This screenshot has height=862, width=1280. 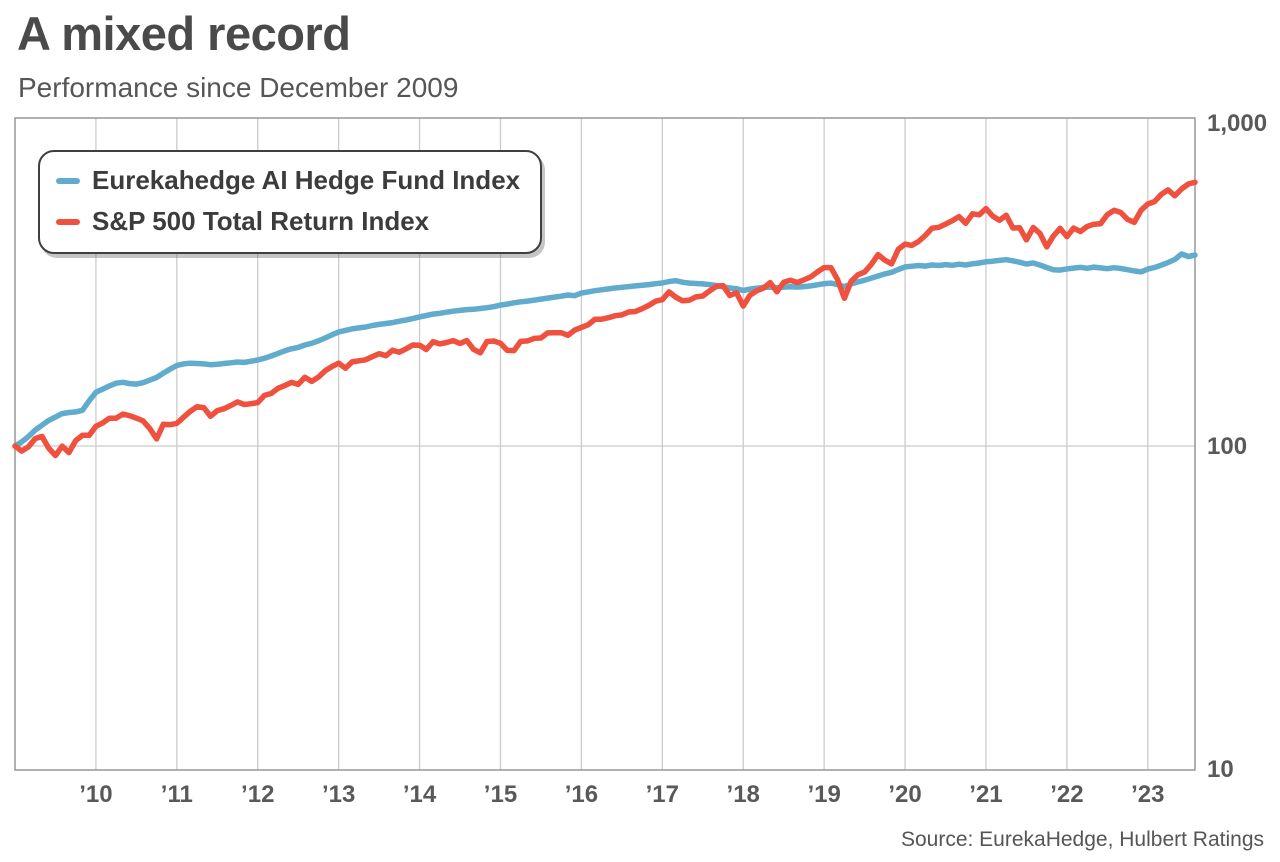 What do you see at coordinates (257, 794) in the screenshot?
I see `x-tick-label: ’12` at bounding box center [257, 794].